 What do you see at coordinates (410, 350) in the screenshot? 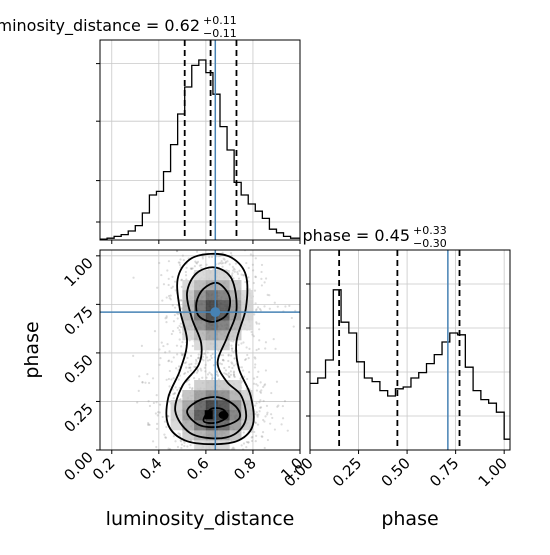
I see `phase-histogram-frame` at bounding box center [410, 350].